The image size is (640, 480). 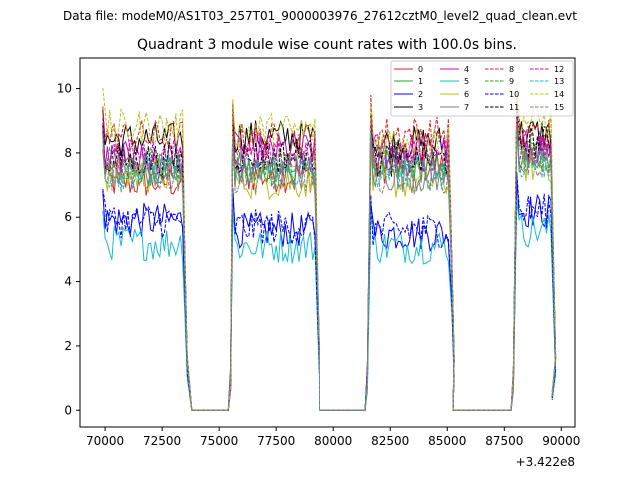 I want to click on legend-label-0: 0, so click(x=420, y=69).